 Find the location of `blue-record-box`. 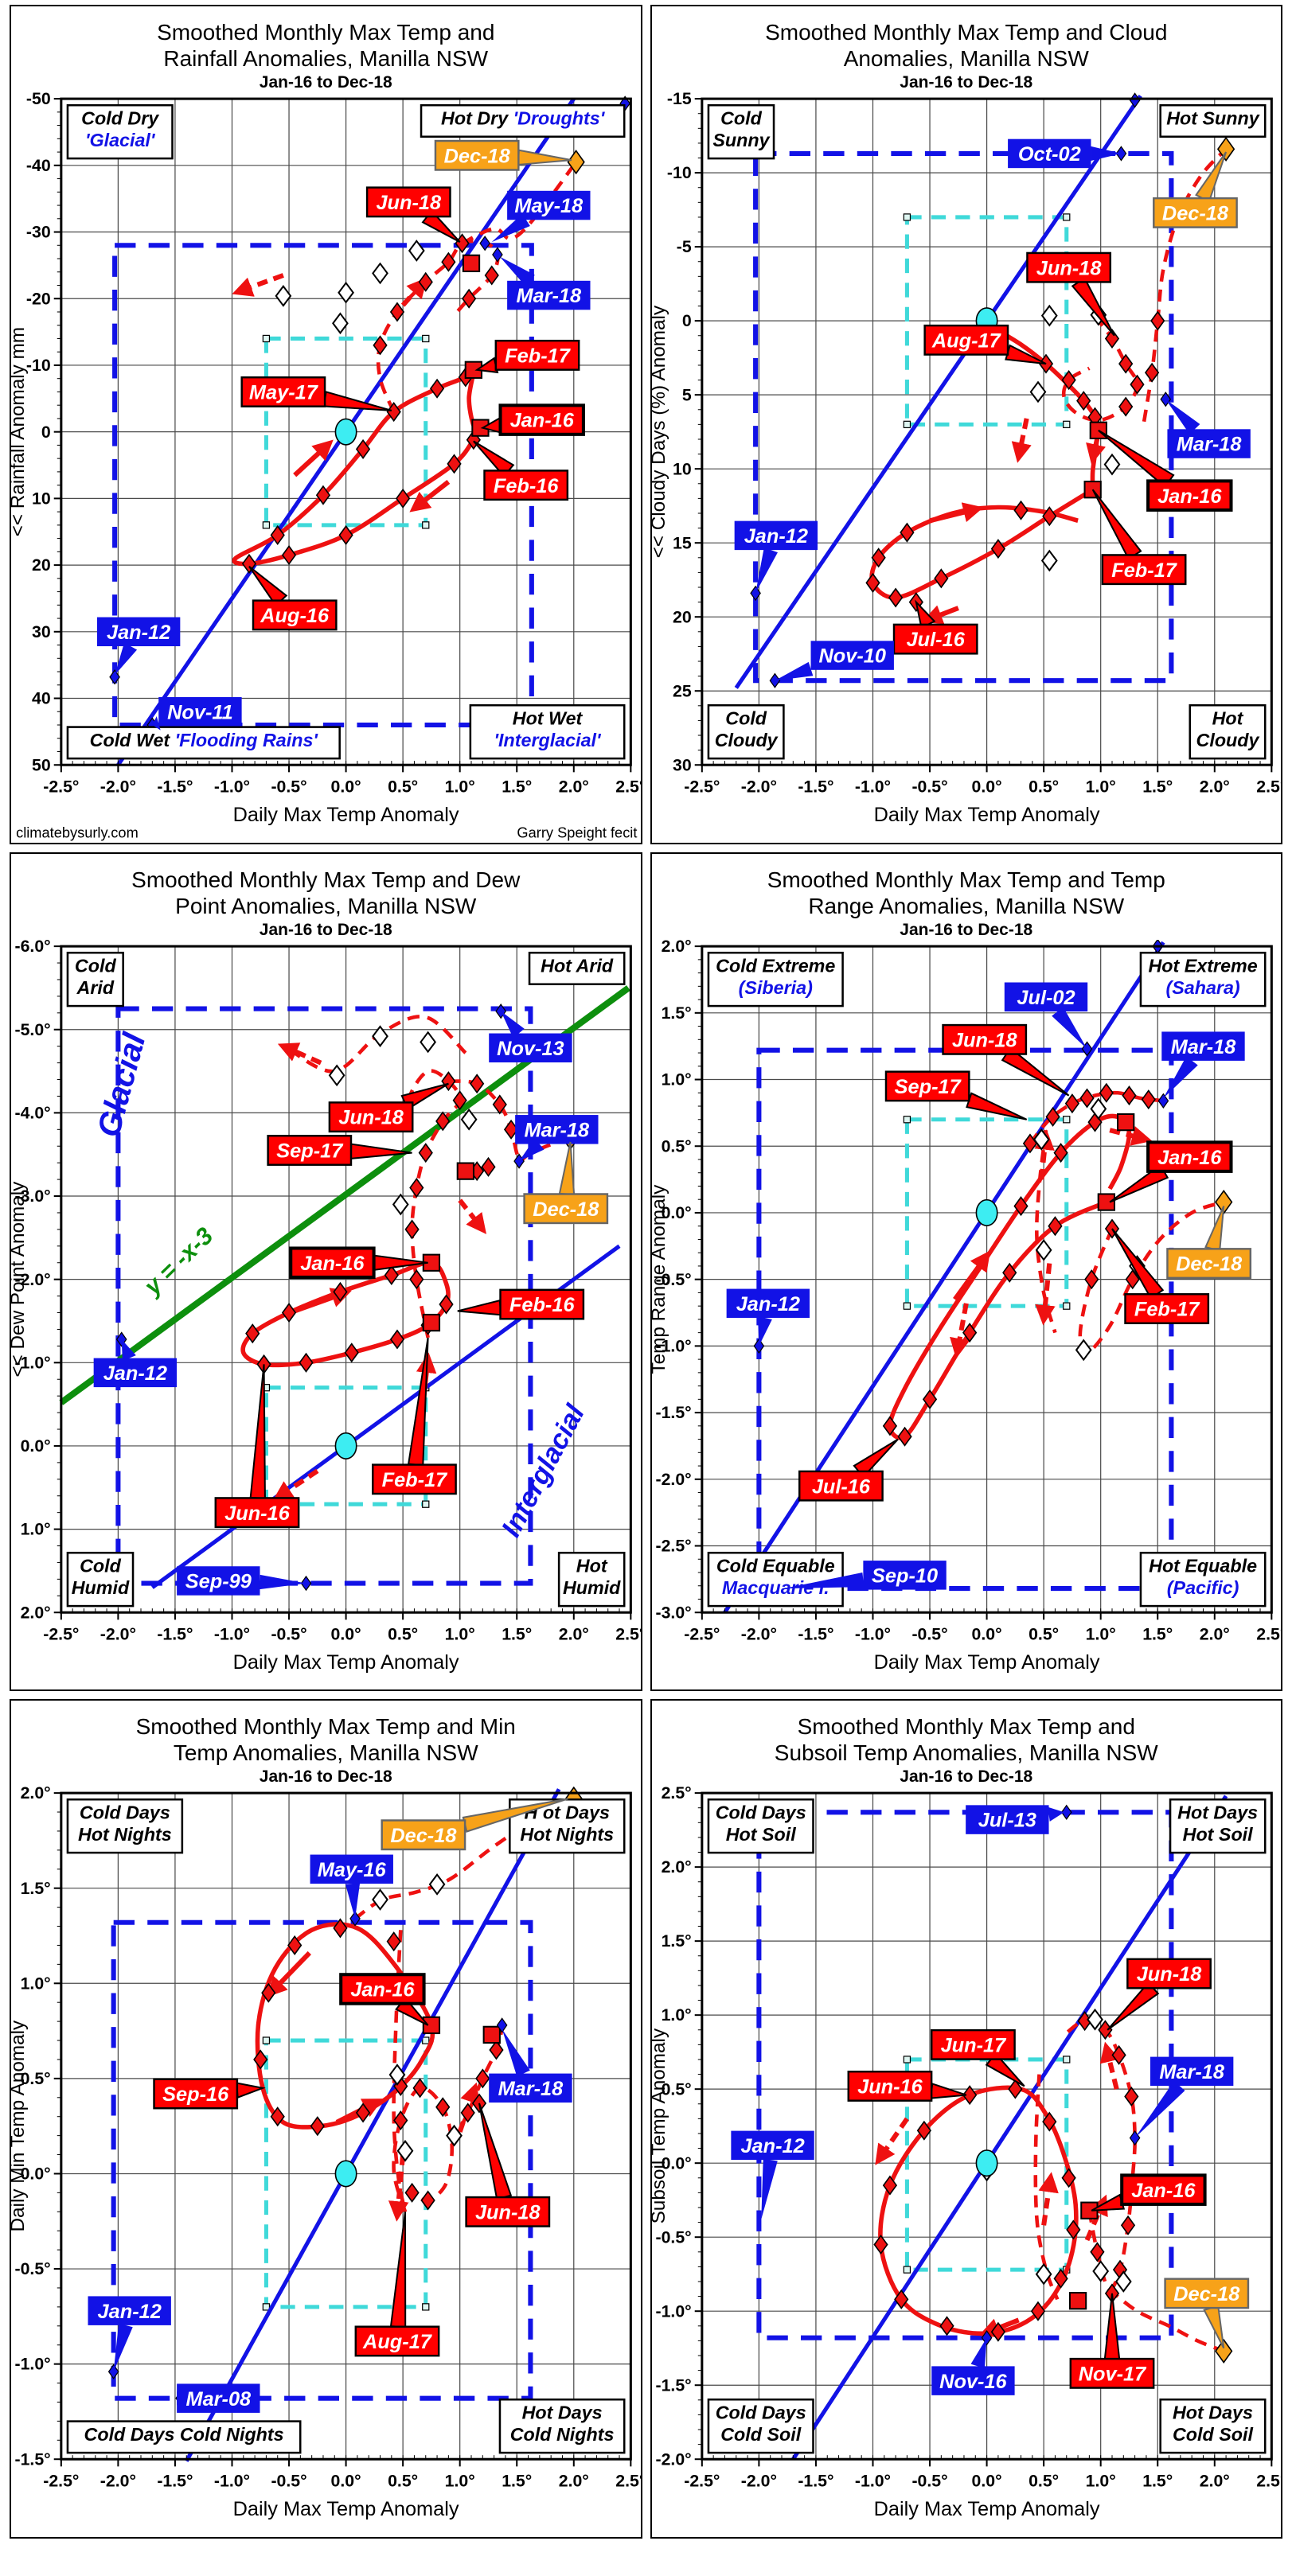

blue-record-box is located at coordinates (323, 485).